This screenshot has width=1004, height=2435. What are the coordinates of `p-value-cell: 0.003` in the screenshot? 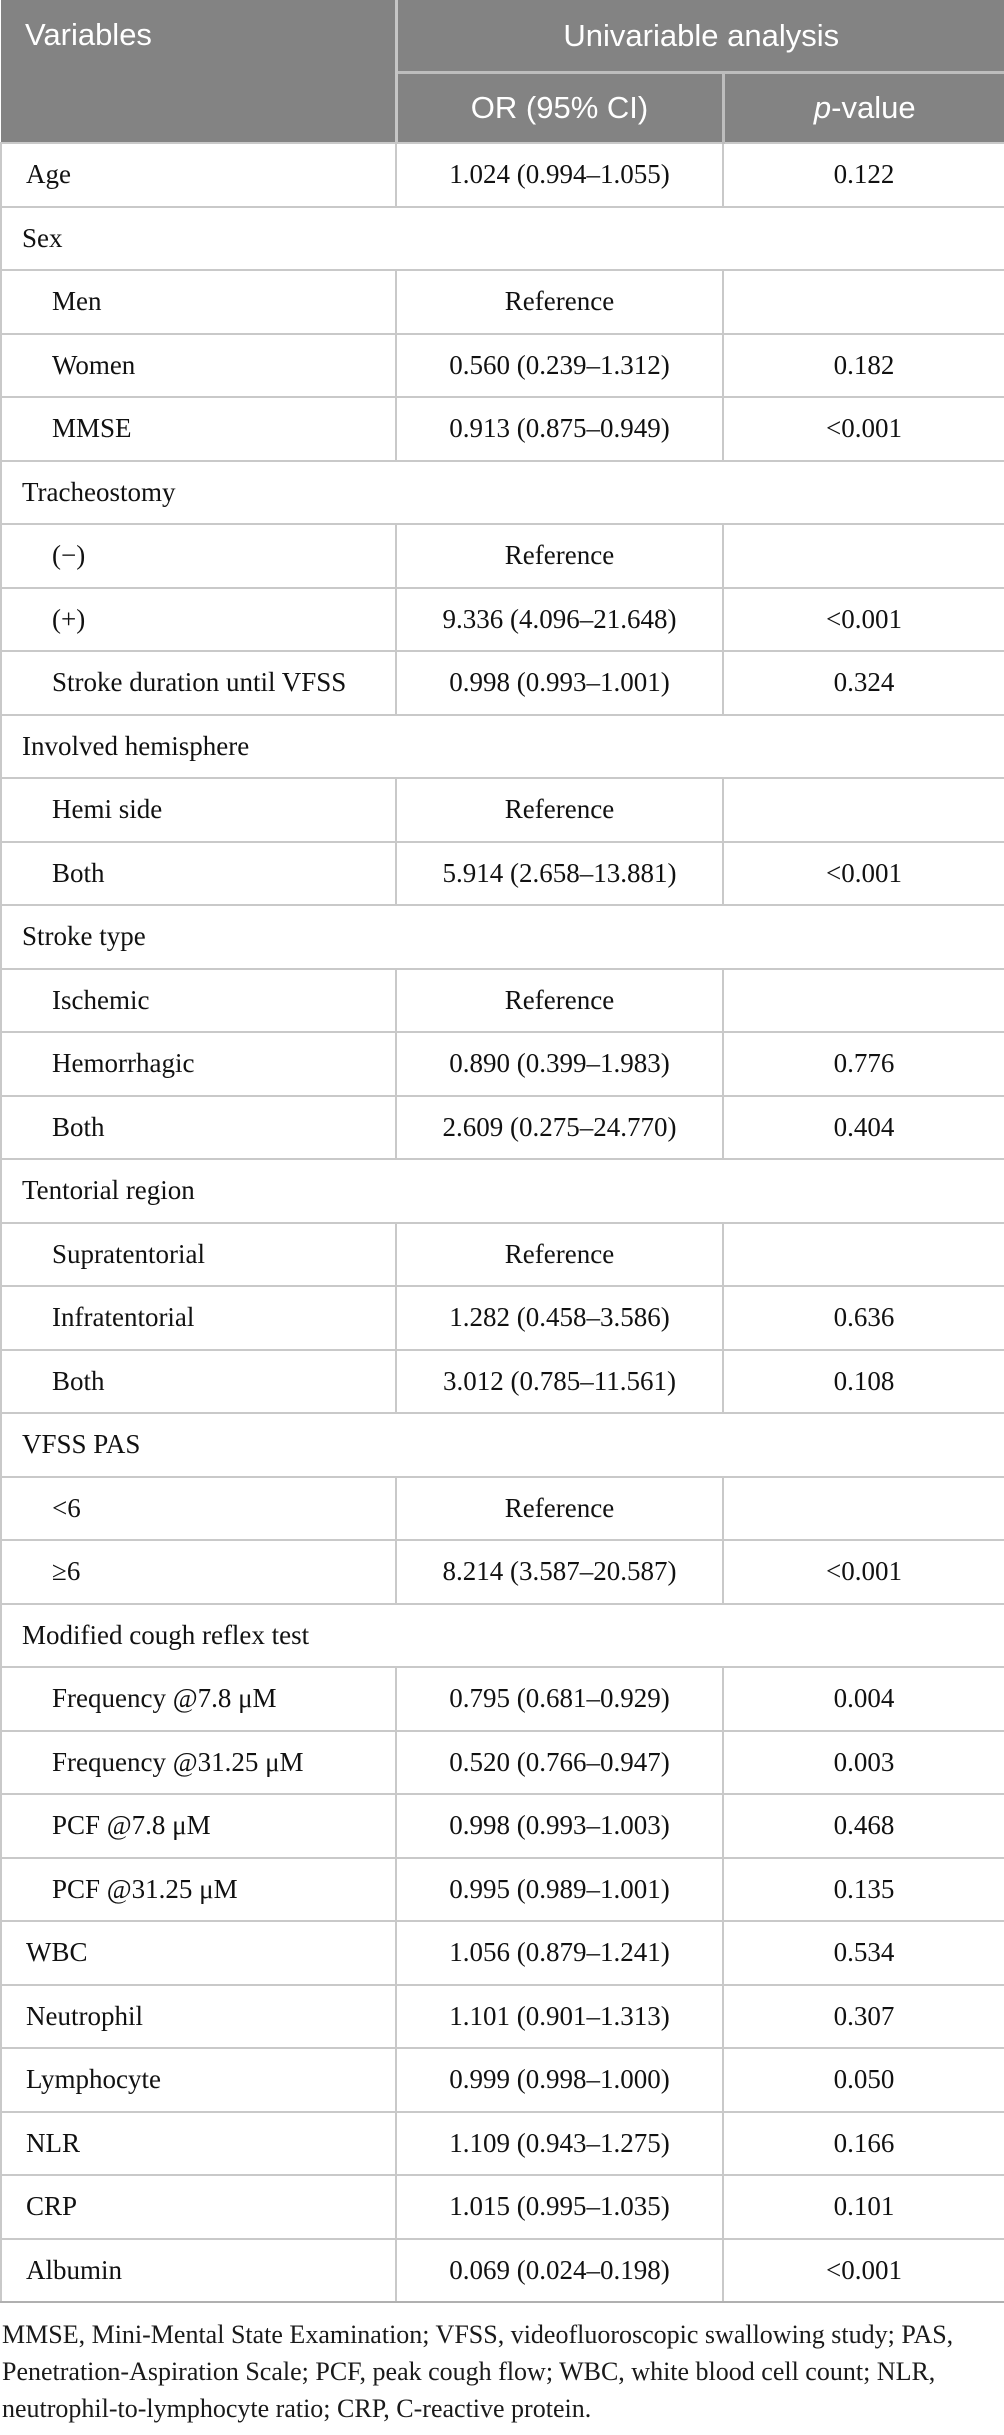 It's located at (863, 1762).